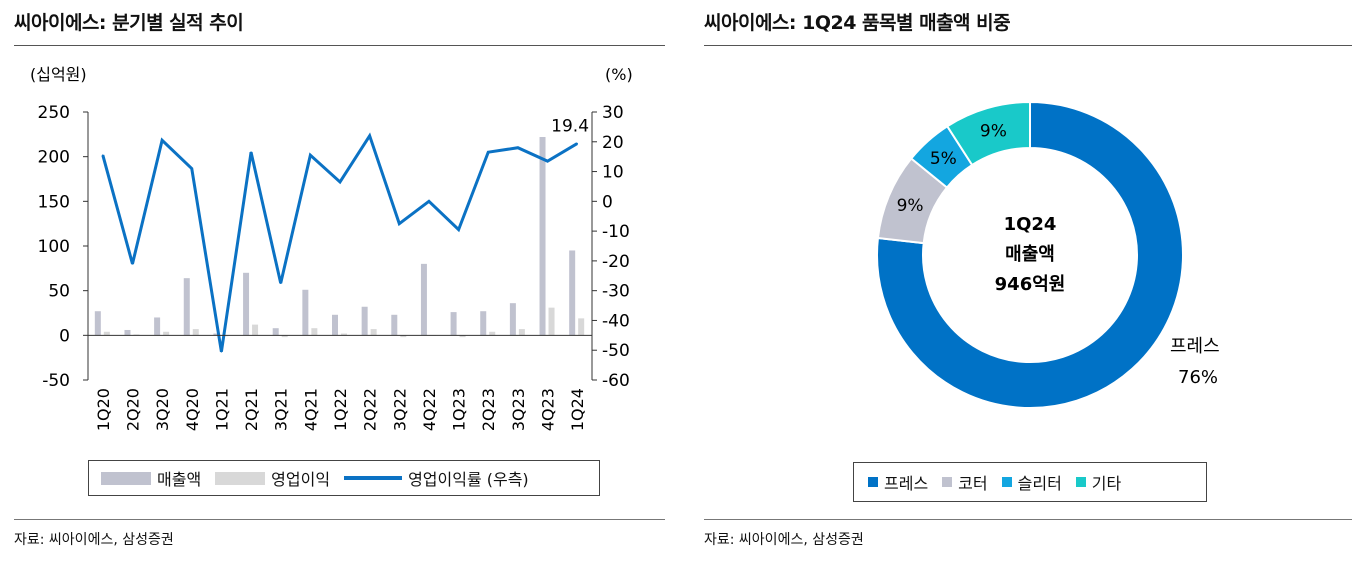 The width and height of the screenshot is (1359, 579). I want to click on product-mix-donut-chart: 프레스 76% 9% 5% 9% 1Q24 매출액 946억원, so click(1048, 254).